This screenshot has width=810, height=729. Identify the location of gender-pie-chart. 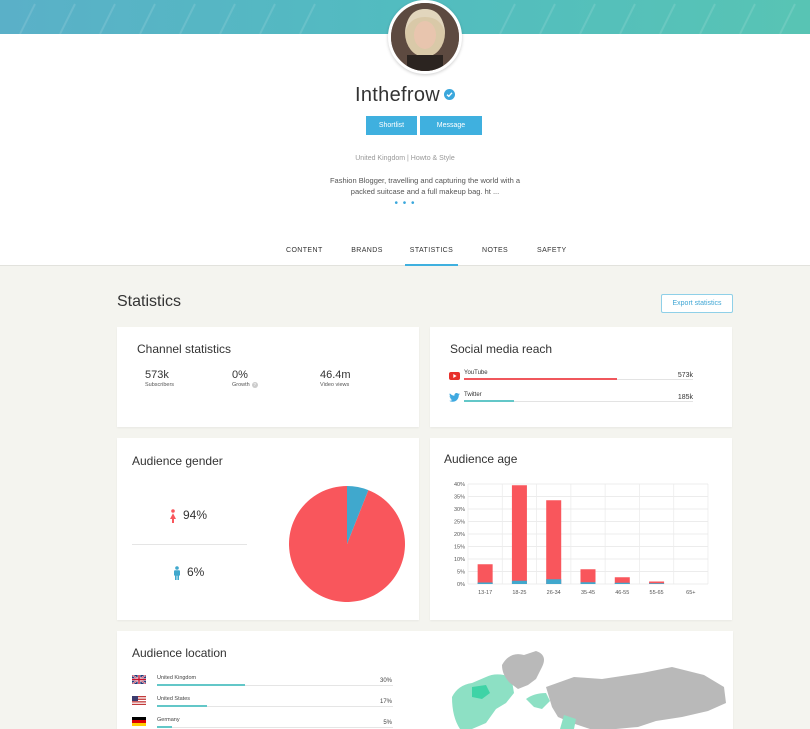
(347, 544).